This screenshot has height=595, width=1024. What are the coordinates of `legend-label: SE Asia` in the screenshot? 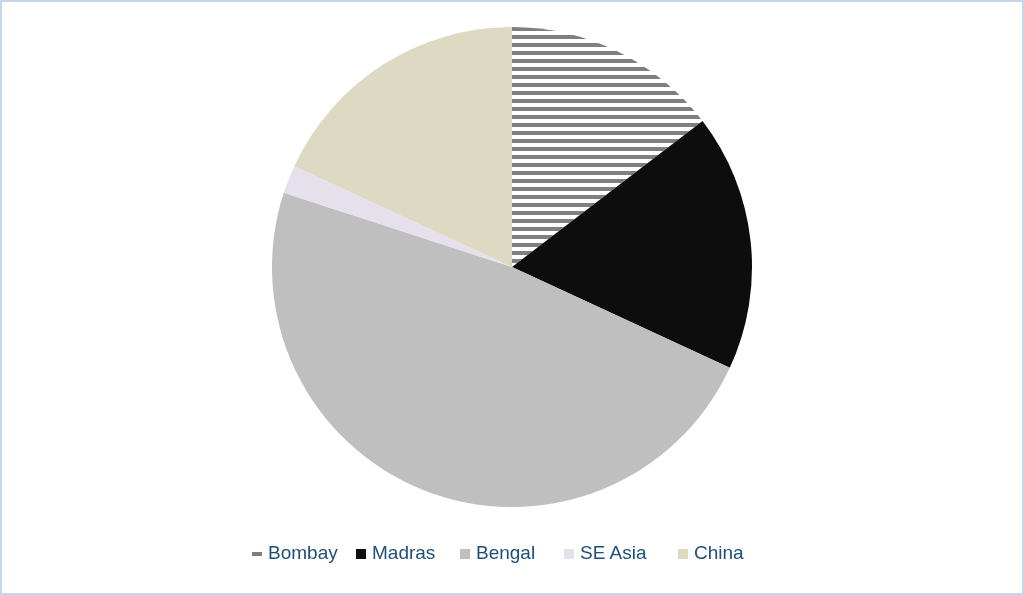 It's located at (613, 552).